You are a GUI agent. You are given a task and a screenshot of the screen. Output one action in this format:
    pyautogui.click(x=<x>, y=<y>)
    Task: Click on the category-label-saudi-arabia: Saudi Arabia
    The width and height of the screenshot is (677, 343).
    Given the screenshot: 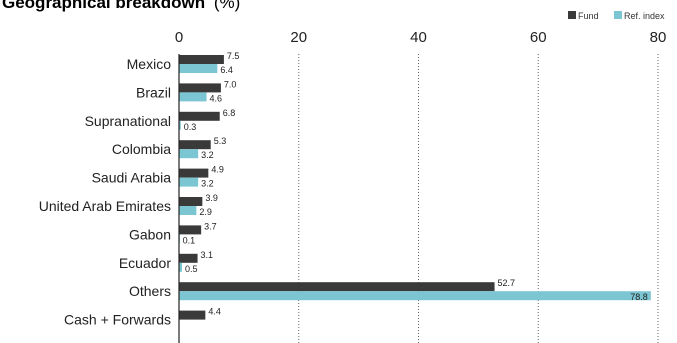 What is the action you would take?
    pyautogui.click(x=132, y=178)
    